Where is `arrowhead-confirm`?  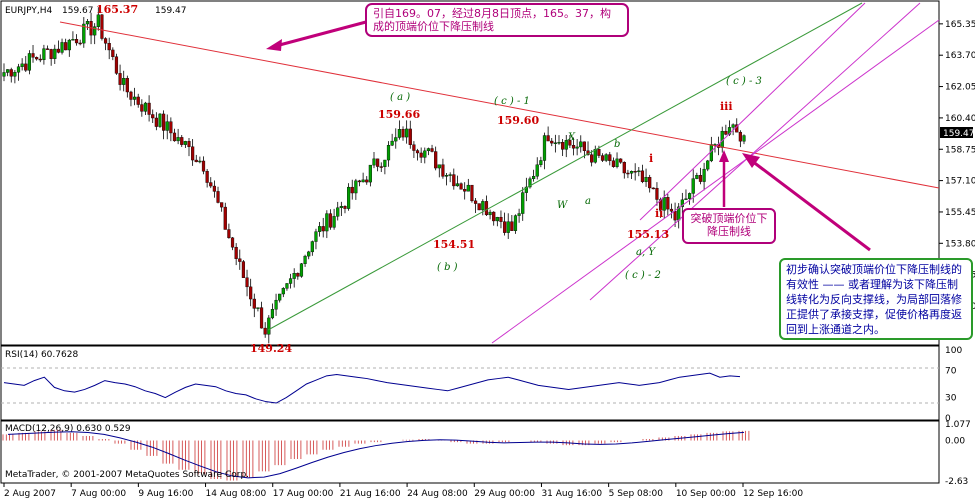 arrowhead-confirm is located at coordinates (751, 160).